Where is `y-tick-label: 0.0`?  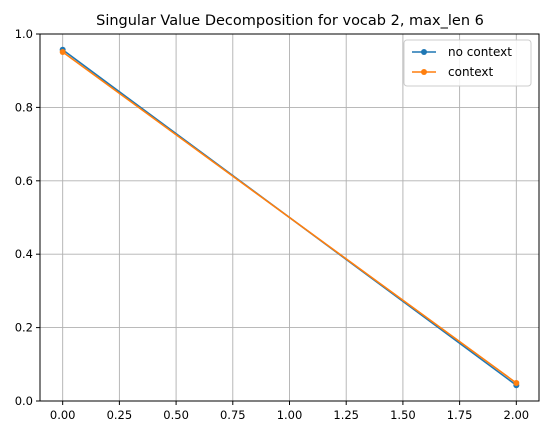
y-tick-label: 0.0 is located at coordinates (24, 401).